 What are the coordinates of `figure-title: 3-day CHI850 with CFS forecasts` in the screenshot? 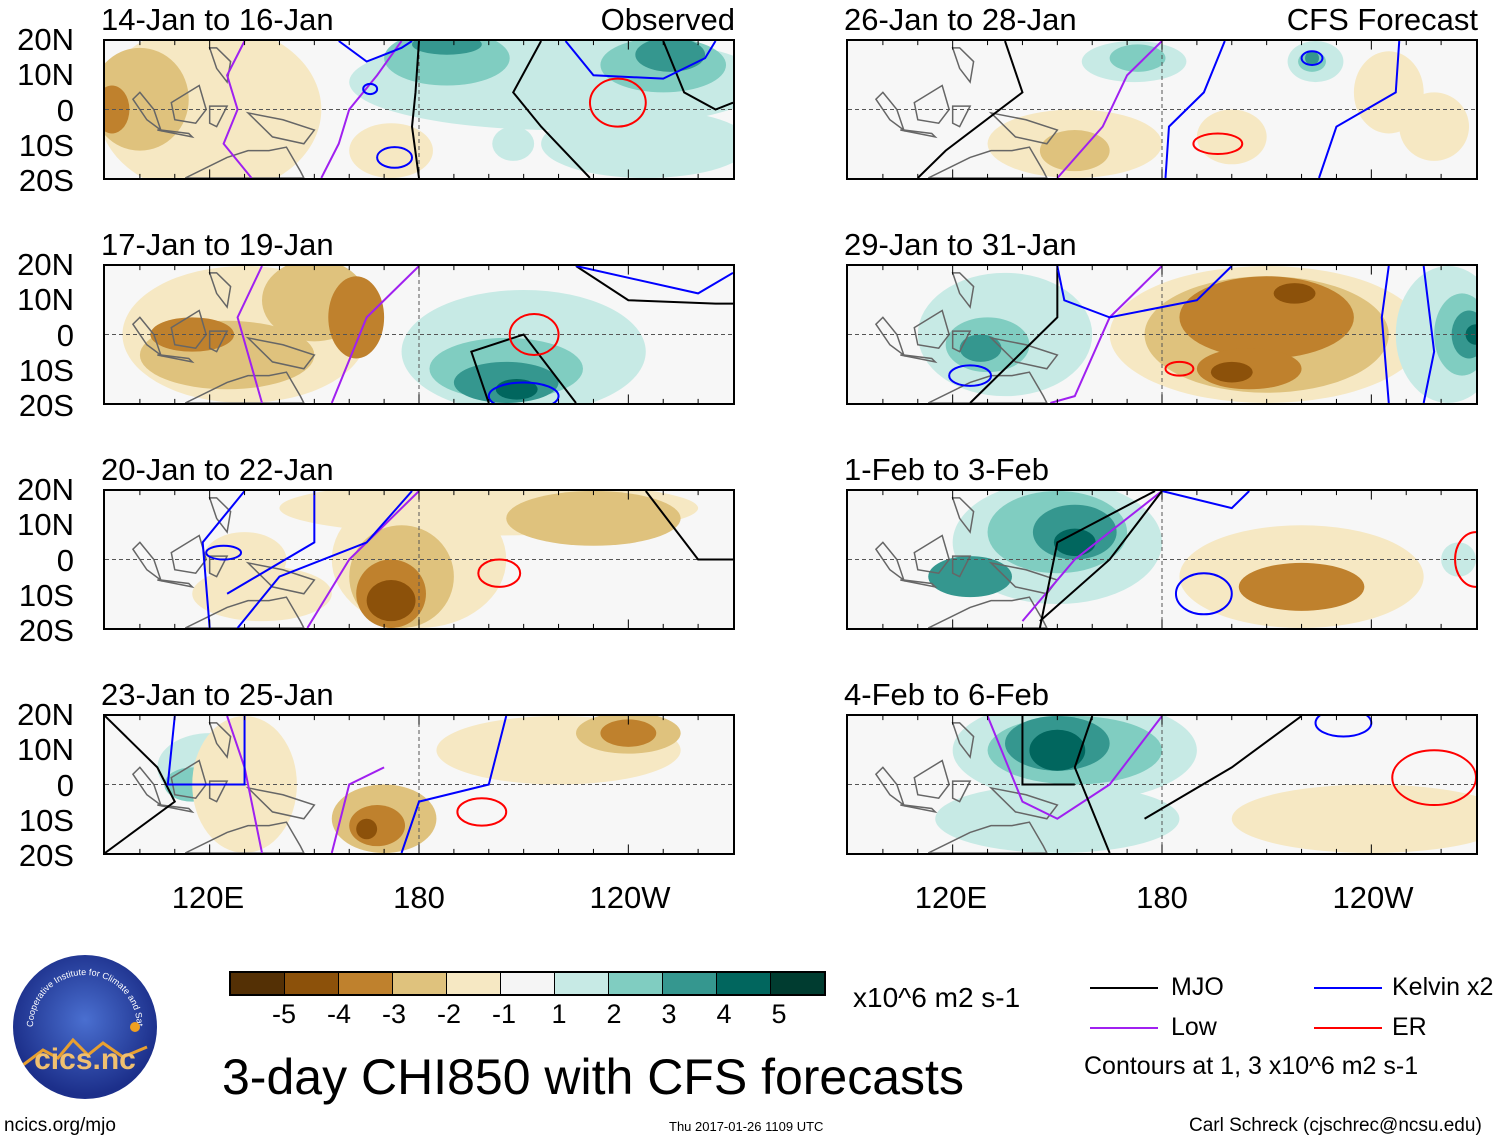 It's located at (593, 1077).